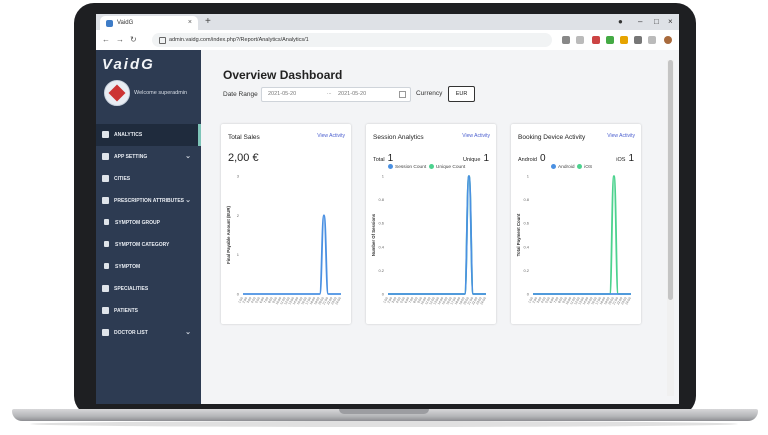 This screenshot has height=435, width=768. What do you see at coordinates (620, 21) in the screenshot?
I see `profile-icon: ●` at bounding box center [620, 21].